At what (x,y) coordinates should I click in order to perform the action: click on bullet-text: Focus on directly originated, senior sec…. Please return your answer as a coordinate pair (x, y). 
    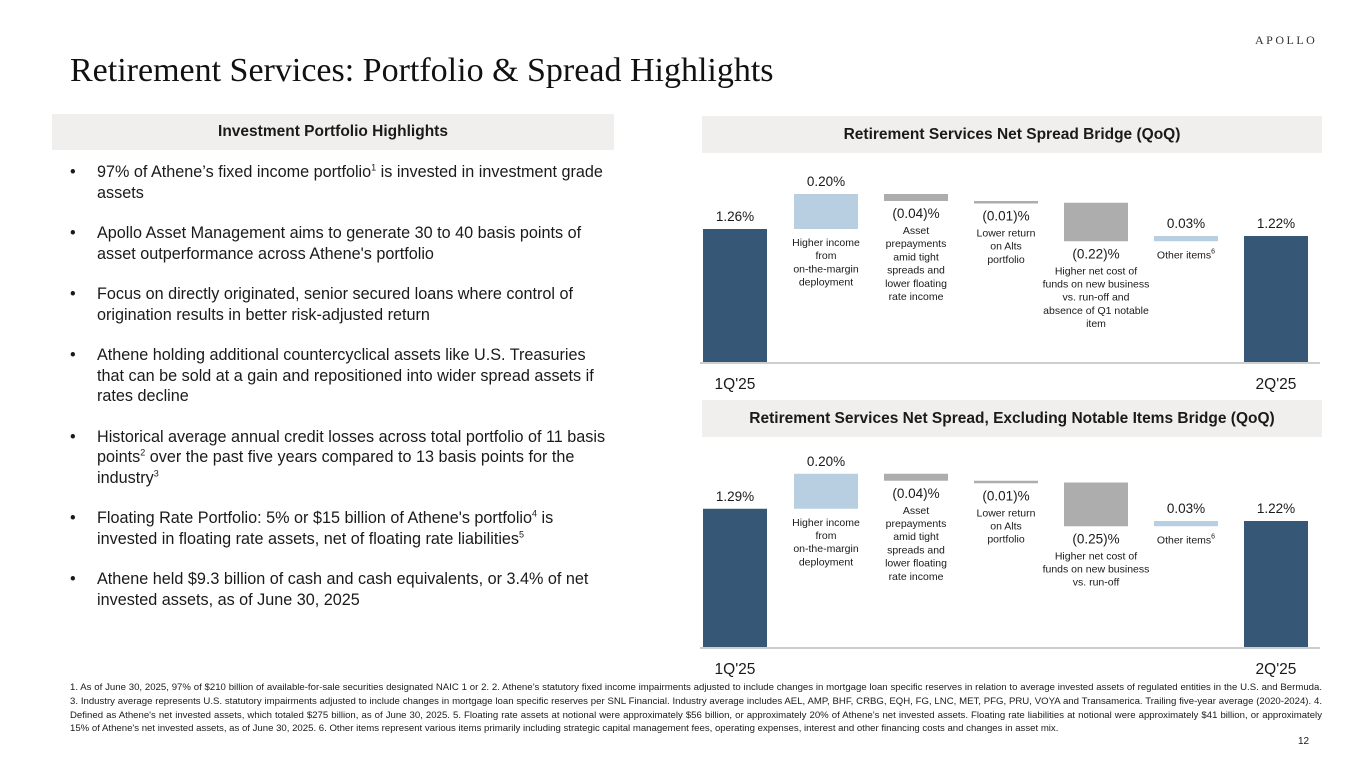
    Looking at the image, I should click on (335, 304).